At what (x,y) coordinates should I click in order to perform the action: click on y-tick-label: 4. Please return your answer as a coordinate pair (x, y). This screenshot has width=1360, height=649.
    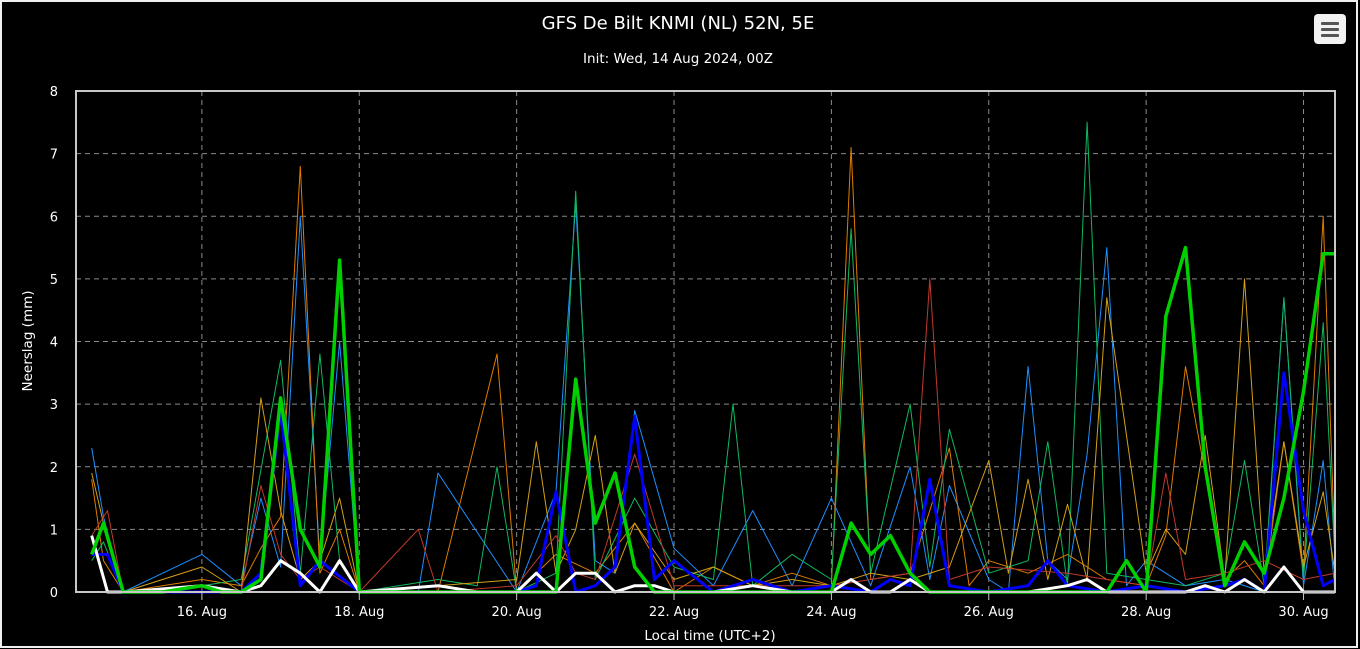
    Looking at the image, I should click on (54, 343).